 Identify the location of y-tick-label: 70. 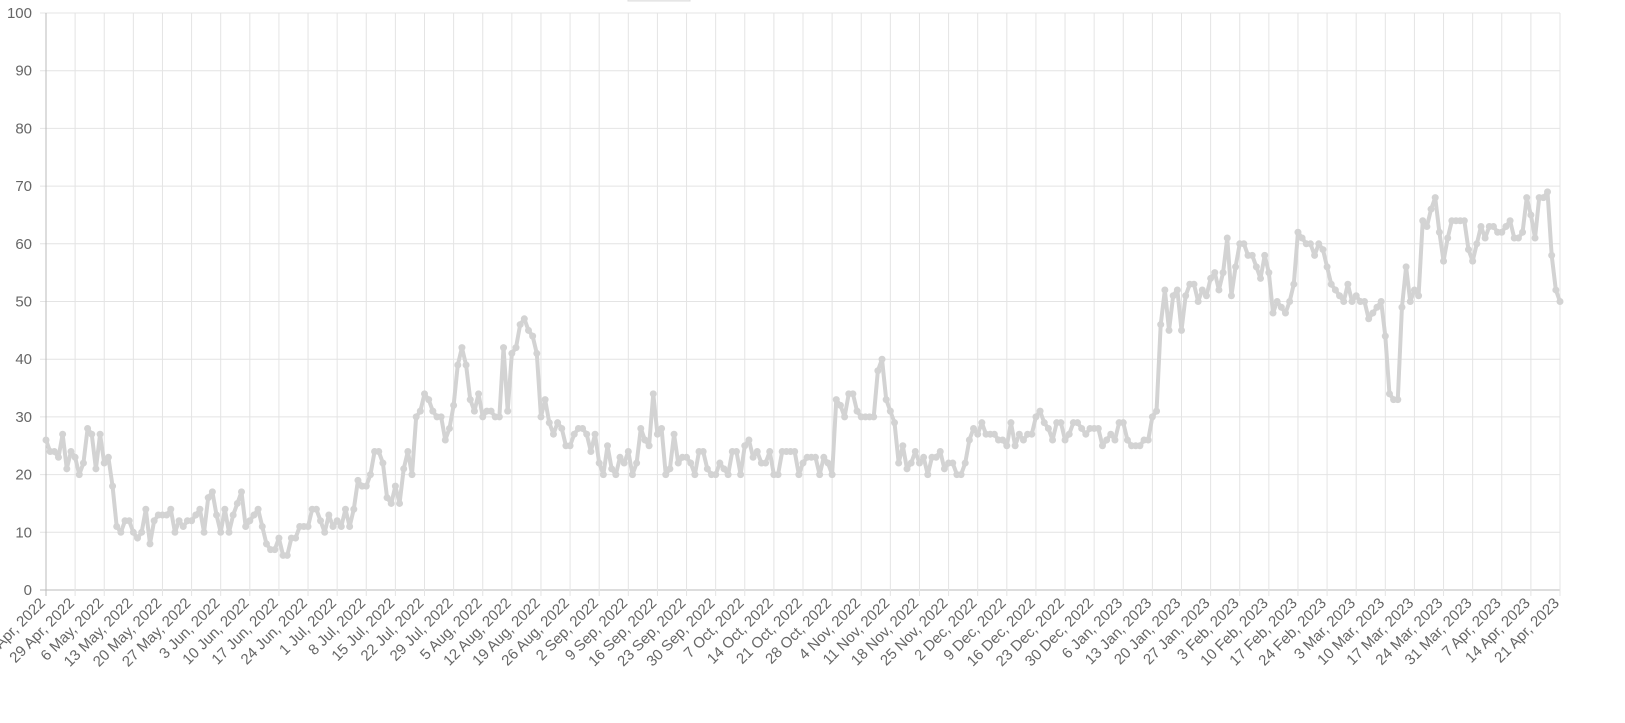
(23, 186).